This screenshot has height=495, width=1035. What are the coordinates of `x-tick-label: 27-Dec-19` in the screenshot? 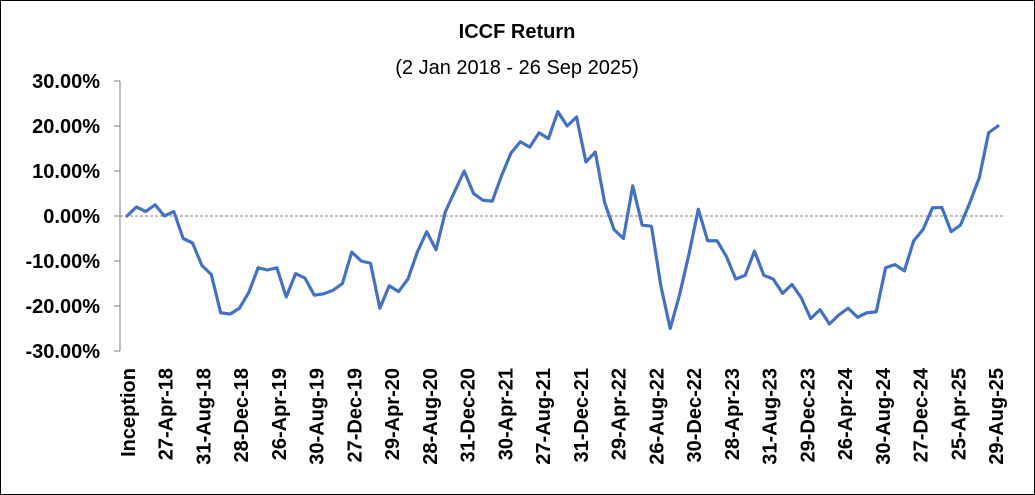 It's located at (355, 415).